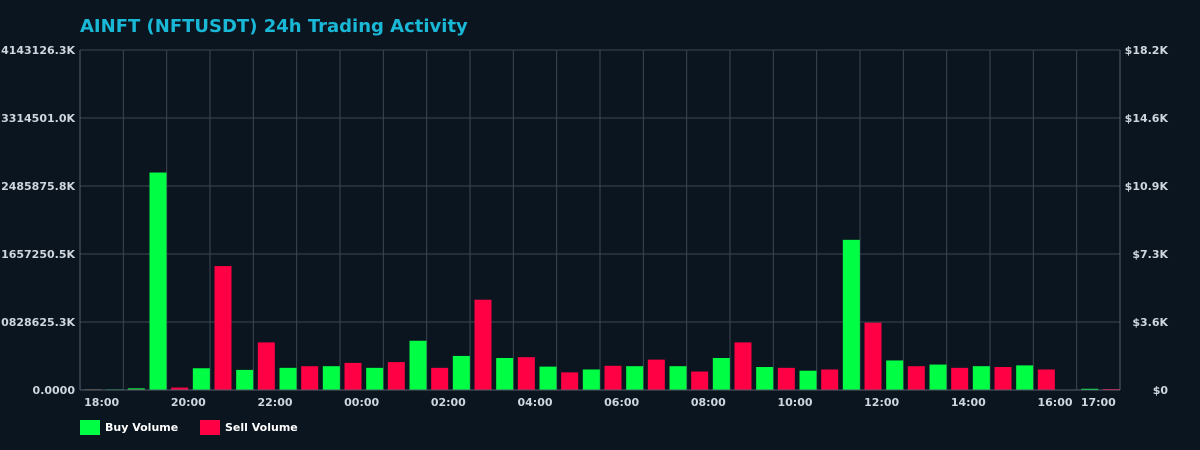 The width and height of the screenshot is (1200, 450). Describe the element at coordinates (90, 427) in the screenshot. I see `buy-legend-swatch` at that location.